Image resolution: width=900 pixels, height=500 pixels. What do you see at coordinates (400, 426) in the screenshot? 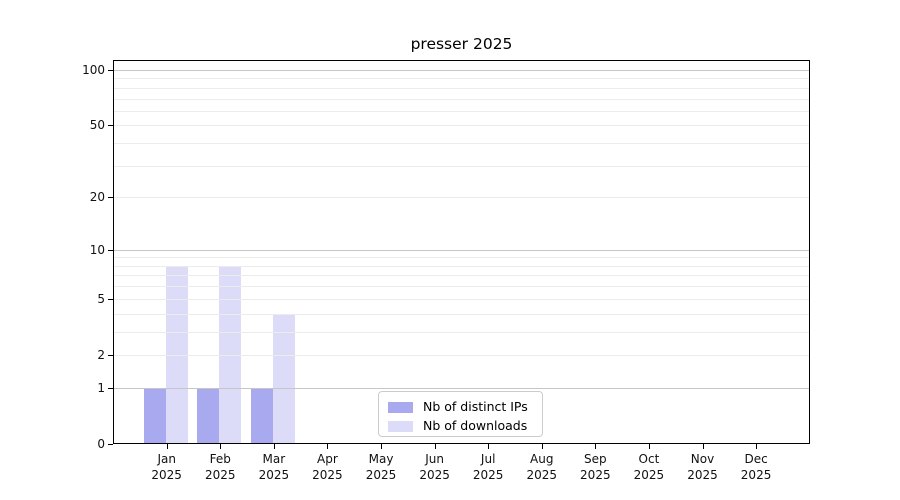
I see `legend-swatch-downloads` at bounding box center [400, 426].